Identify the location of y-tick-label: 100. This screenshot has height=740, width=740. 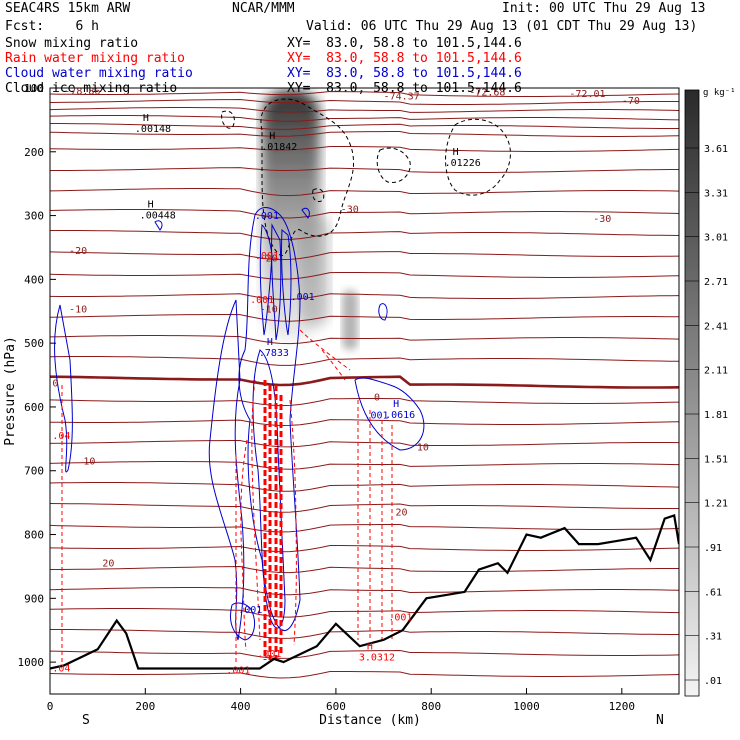
(34, 88).